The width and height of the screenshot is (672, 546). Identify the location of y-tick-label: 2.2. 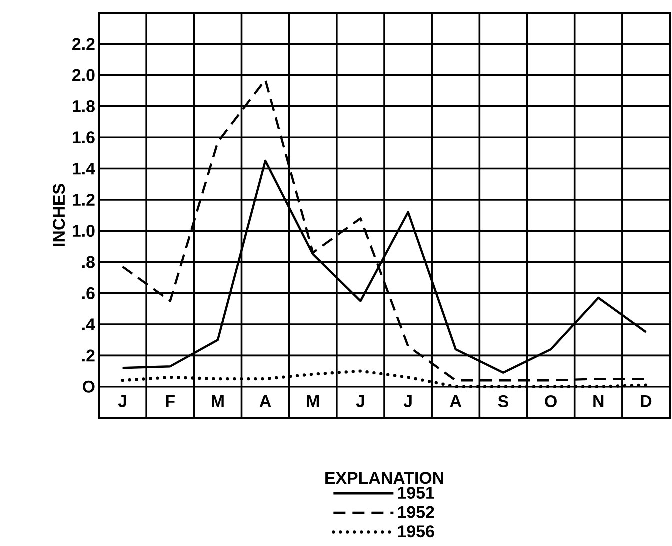
(83, 44).